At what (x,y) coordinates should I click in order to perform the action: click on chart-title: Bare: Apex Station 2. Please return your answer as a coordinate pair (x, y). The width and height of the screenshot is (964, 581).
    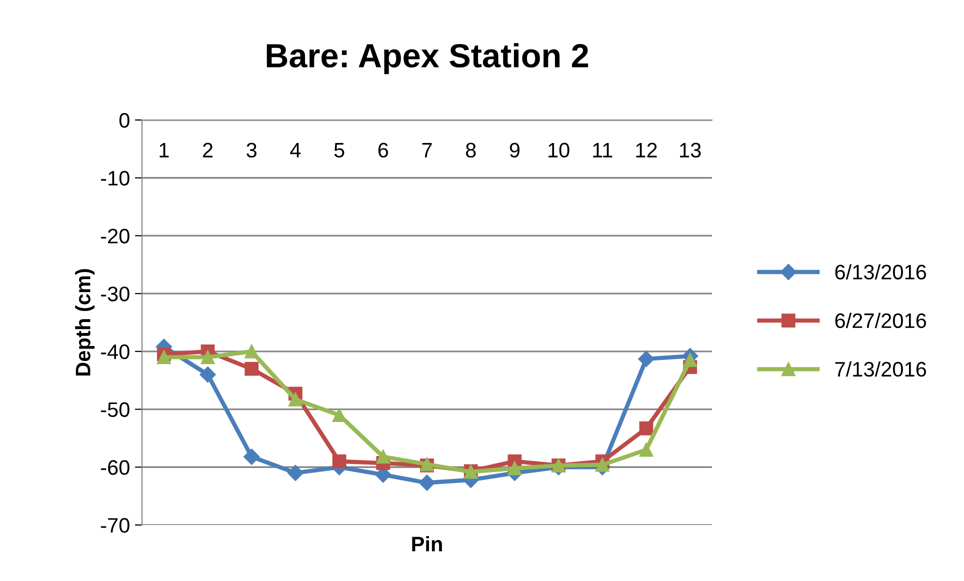
    Looking at the image, I should click on (427, 58).